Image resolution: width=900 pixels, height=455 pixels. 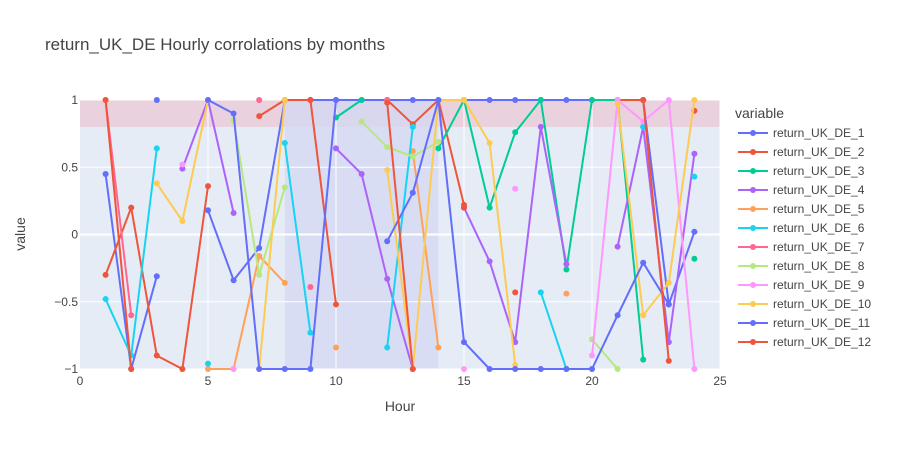 I want to click on legend-item-2: return_UK_DE_2, so click(x=801, y=152).